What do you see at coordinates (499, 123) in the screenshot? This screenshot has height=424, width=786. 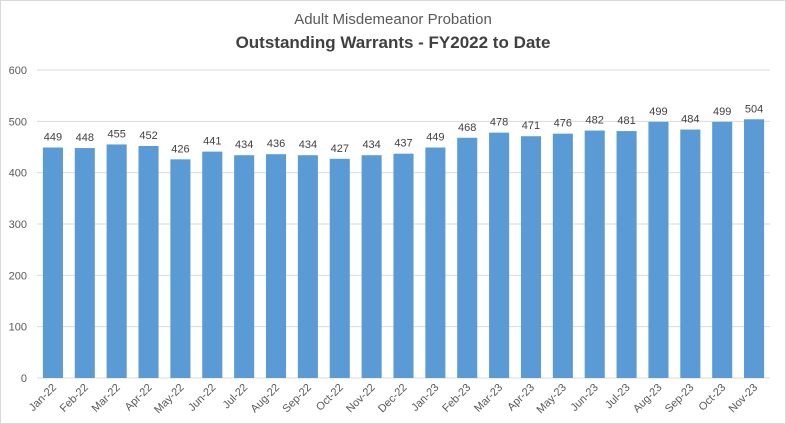 I see `data-label: 478` at bounding box center [499, 123].